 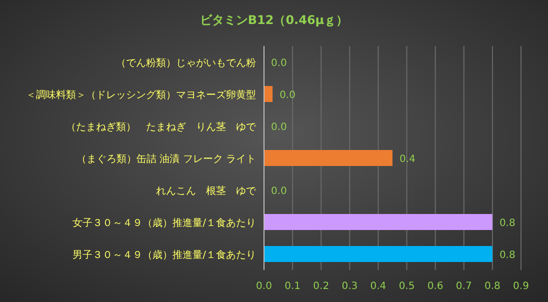 I want to click on x-tick-label: 0.0, so click(x=264, y=286).